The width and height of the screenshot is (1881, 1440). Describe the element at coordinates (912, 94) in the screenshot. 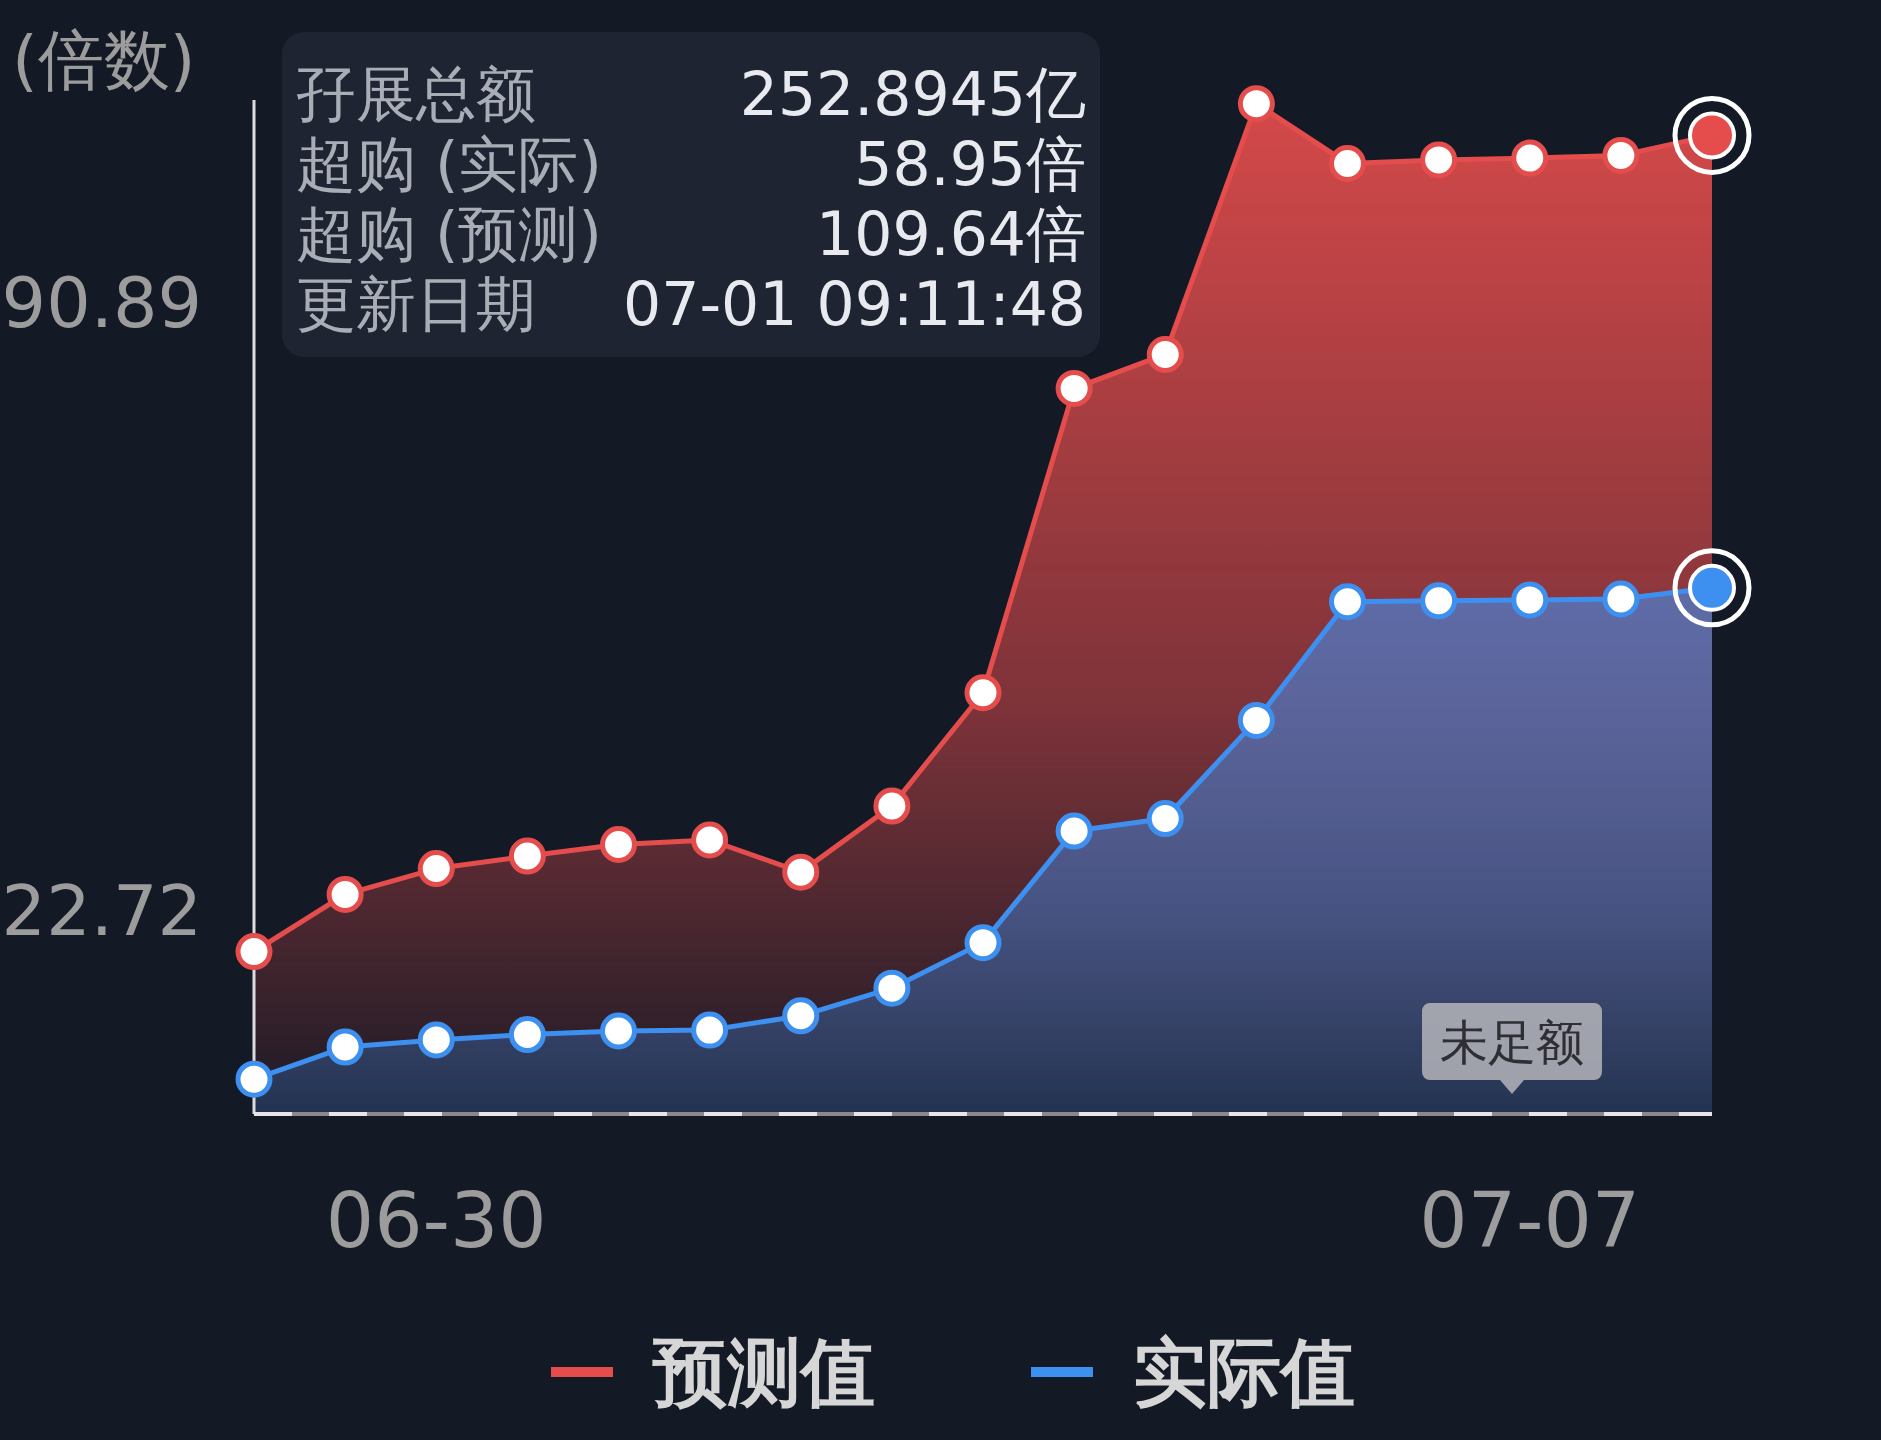

I see `annotation: 252.8945亿` at that location.